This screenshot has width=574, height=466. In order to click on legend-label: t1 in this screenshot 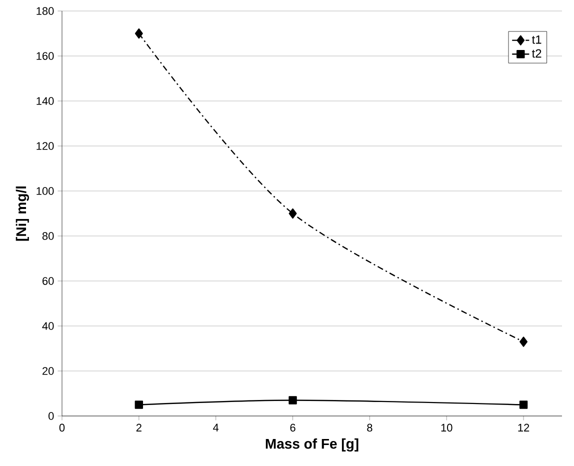, I will do `click(537, 39)`.